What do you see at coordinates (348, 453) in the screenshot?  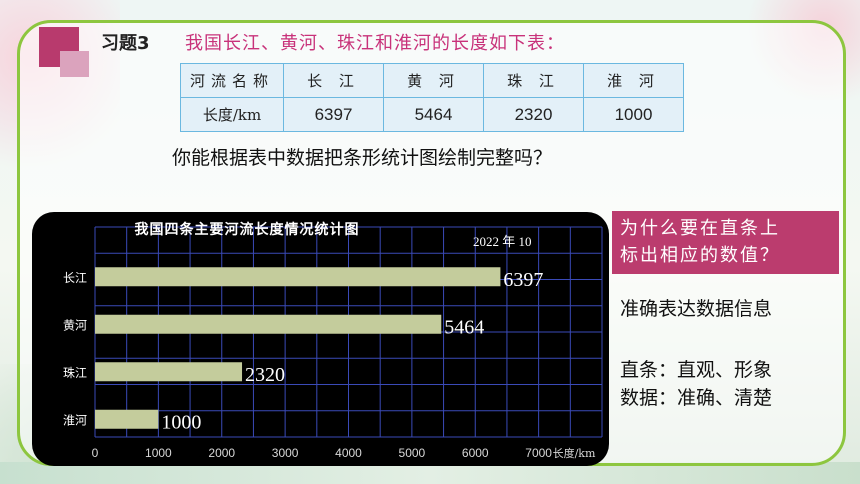 I see `tick-label: 4000` at bounding box center [348, 453].